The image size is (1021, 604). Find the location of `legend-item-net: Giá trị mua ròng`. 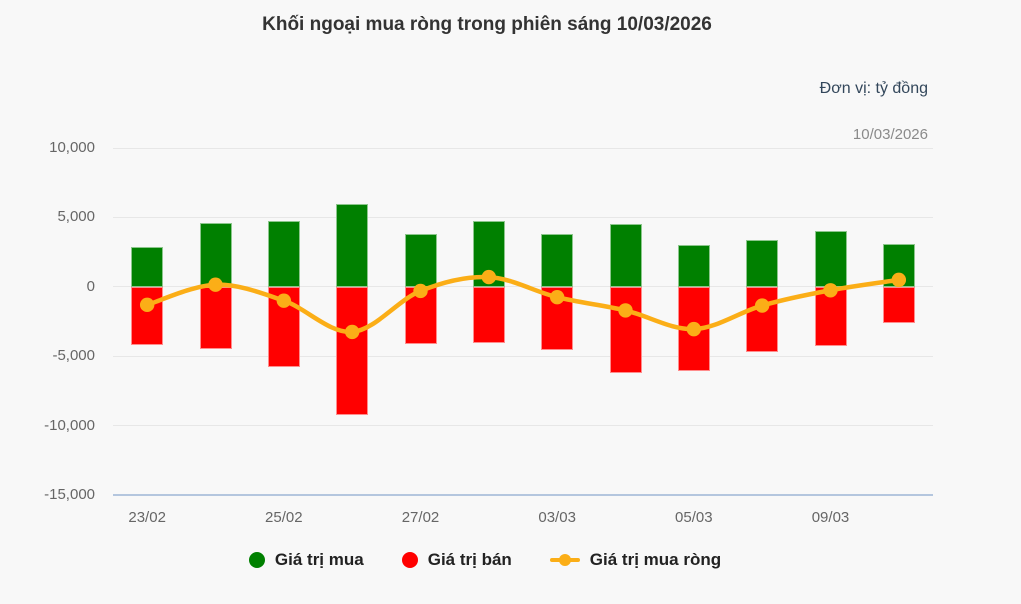

legend-item-net: Giá trị mua ròng is located at coordinates (635, 560).